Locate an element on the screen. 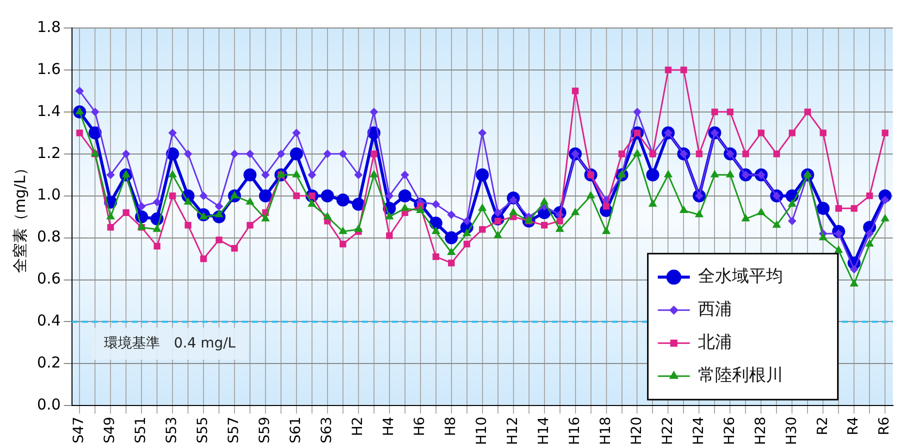  x-tick-label: S59 is located at coordinates (265, 430).